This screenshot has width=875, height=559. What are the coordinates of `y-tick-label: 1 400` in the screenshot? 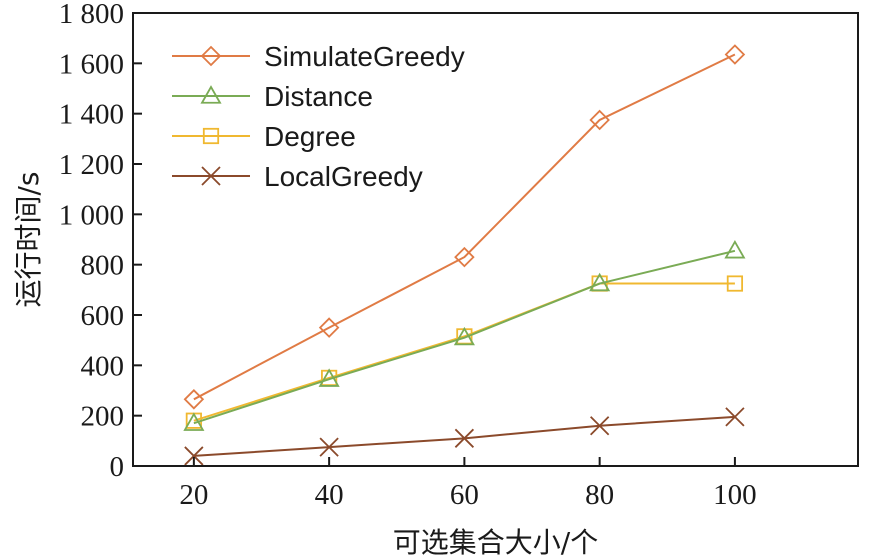 It's located at (91, 115).